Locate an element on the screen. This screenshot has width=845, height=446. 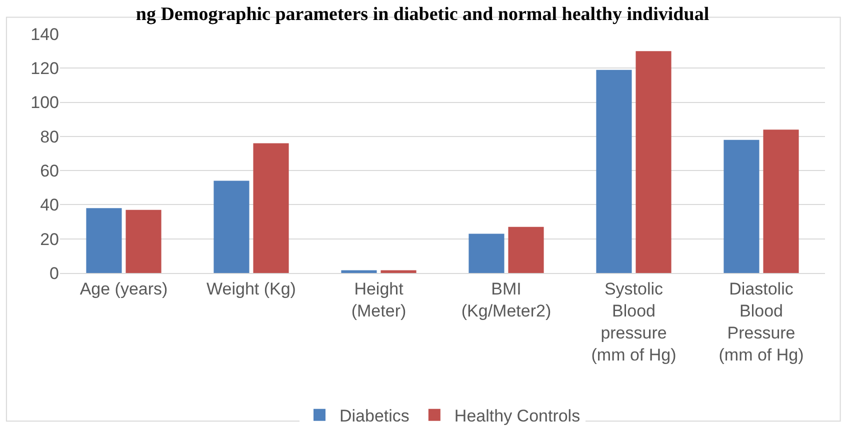
x-tick-label: Weight (Kg) is located at coordinates (251, 288).